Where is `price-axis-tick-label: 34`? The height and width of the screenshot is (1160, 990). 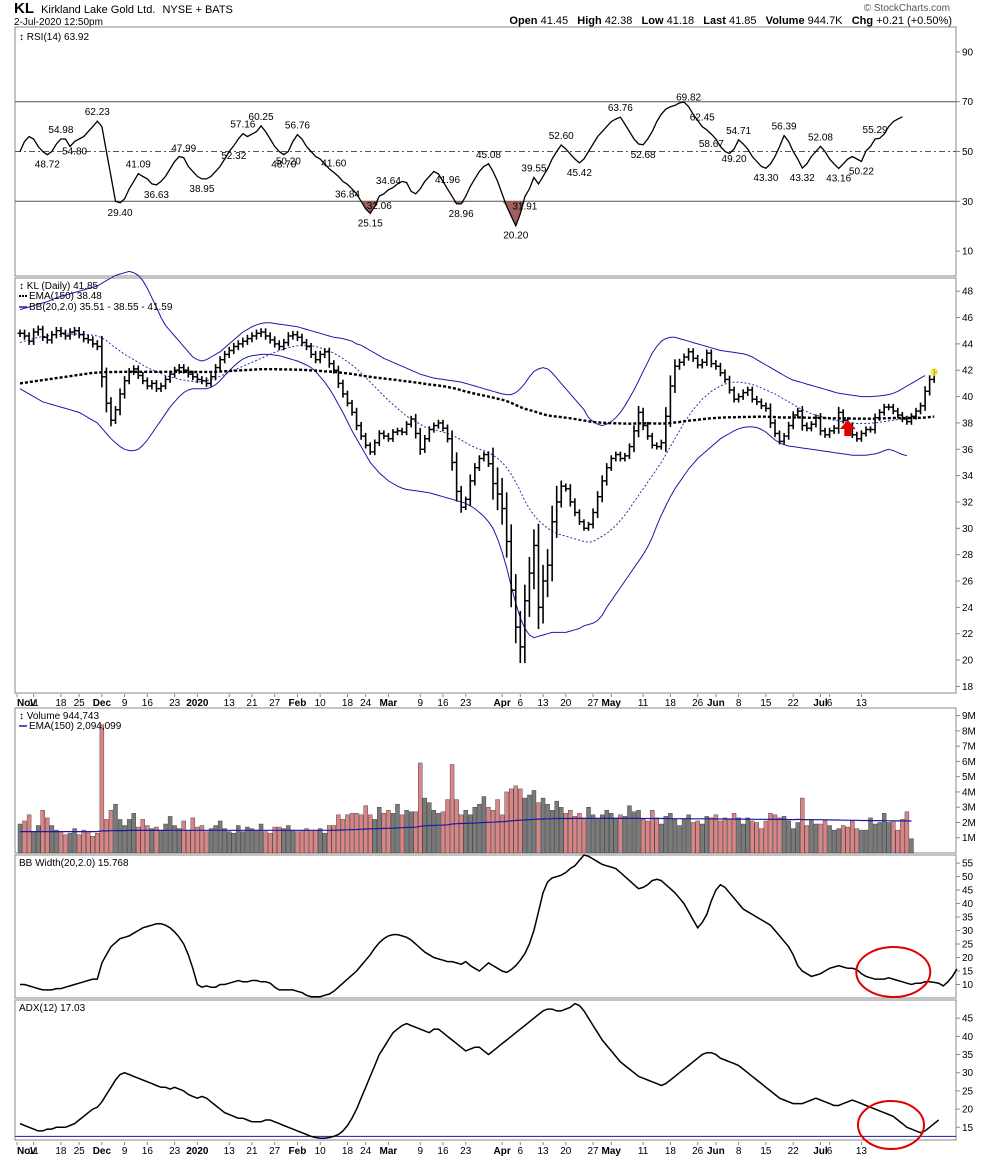 price-axis-tick-label: 34 is located at coordinates (968, 476).